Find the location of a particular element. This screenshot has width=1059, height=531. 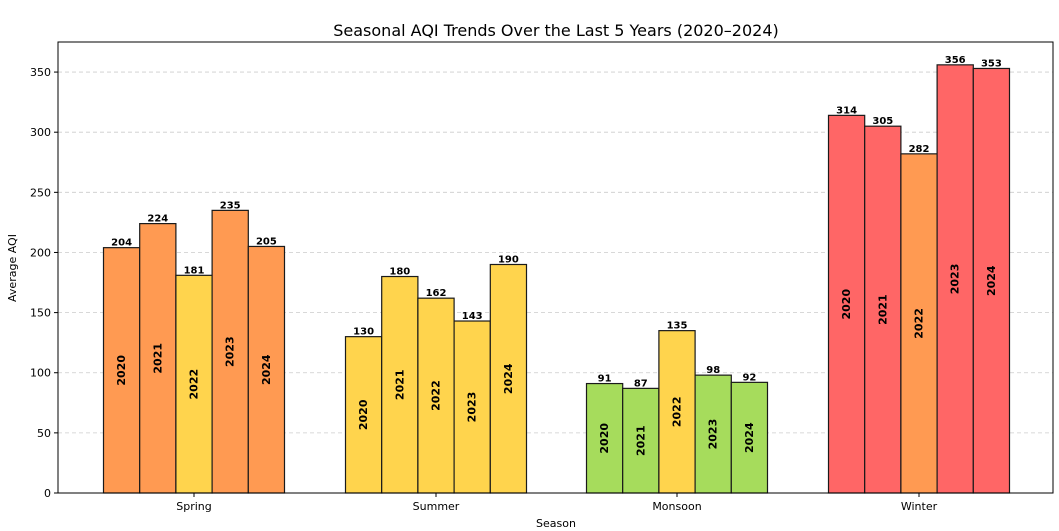

x-tick-label: Spring is located at coordinates (194, 506).